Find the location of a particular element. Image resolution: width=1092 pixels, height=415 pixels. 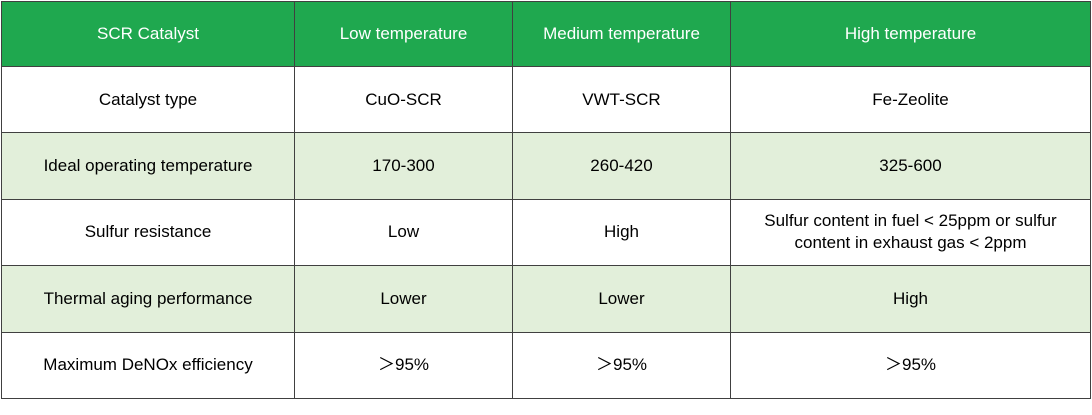

cell-medium-temperature: VWT-SCR is located at coordinates (621, 99).